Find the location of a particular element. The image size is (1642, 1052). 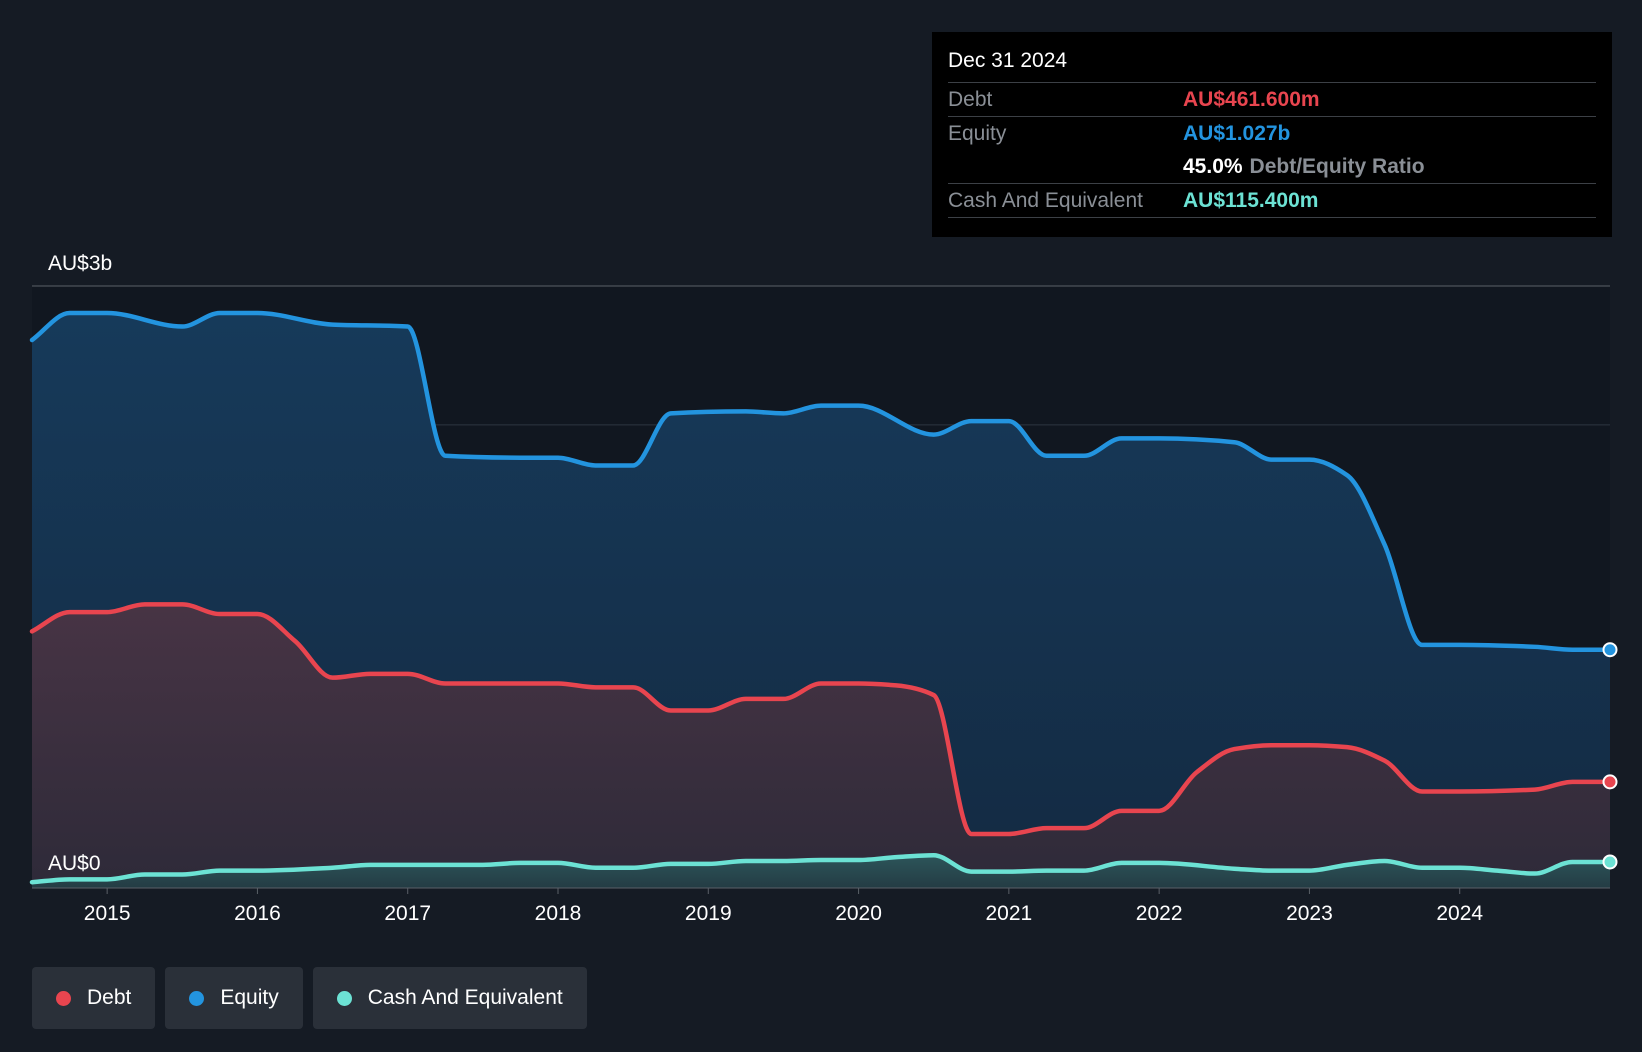

tooltip-row-debt: Debt AU$461.600m is located at coordinates (1272, 99).